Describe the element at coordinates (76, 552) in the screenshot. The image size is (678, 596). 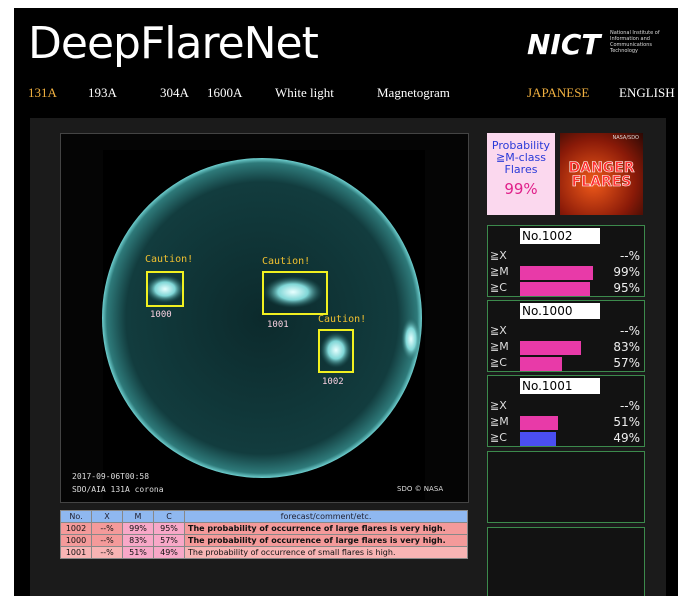
I see `table-cell: 1001` at that location.